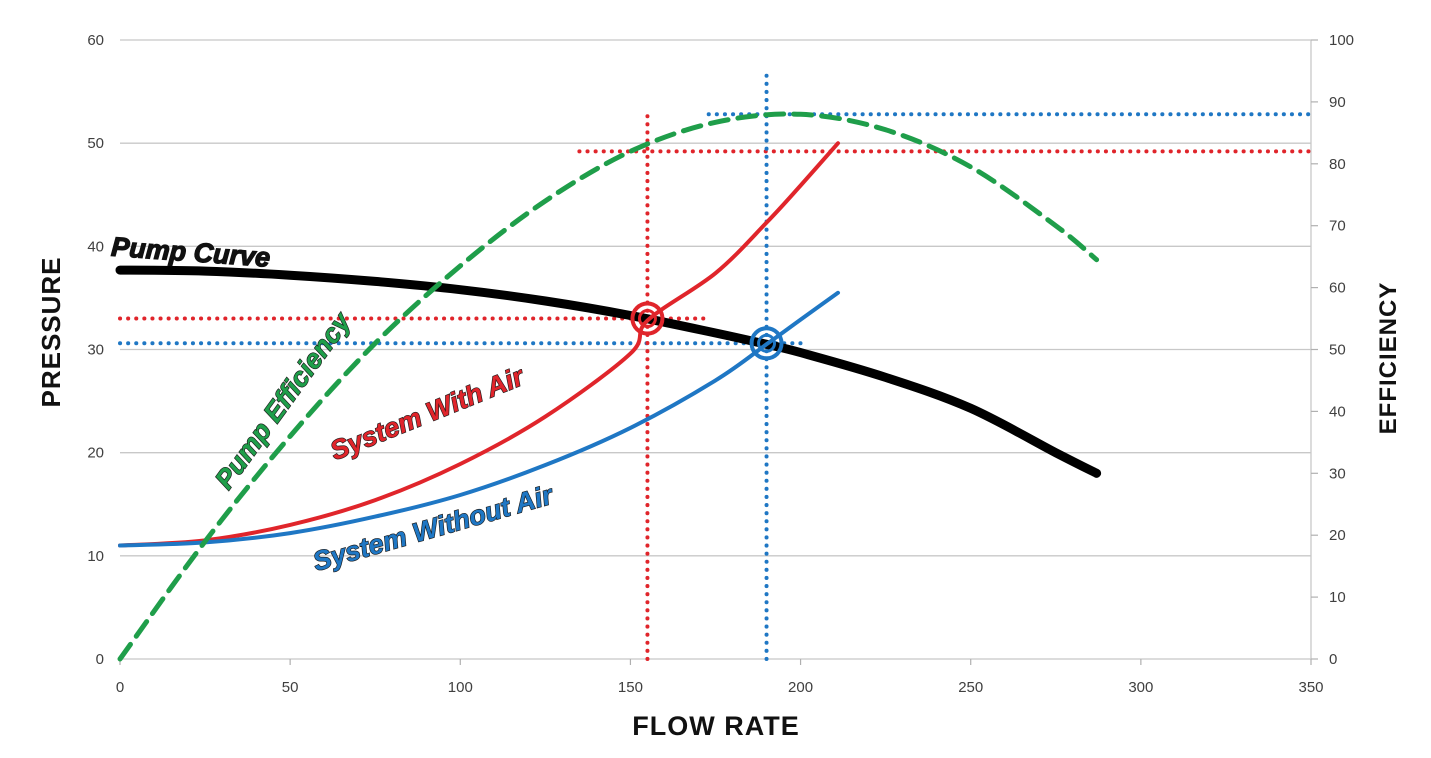 This screenshot has height=758, width=1431. Describe the element at coordinates (290, 687) in the screenshot. I see `x-tick-label-50: 50` at that location.